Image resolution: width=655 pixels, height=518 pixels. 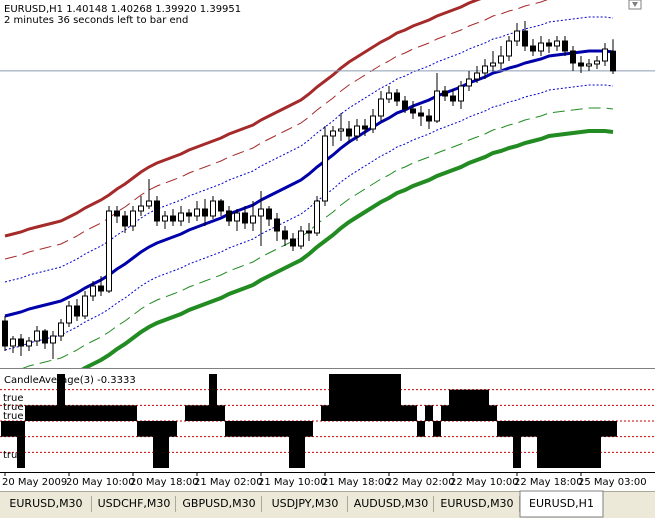 I want to click on x-tick-label: 21 May 10:00, so click(x=292, y=482).